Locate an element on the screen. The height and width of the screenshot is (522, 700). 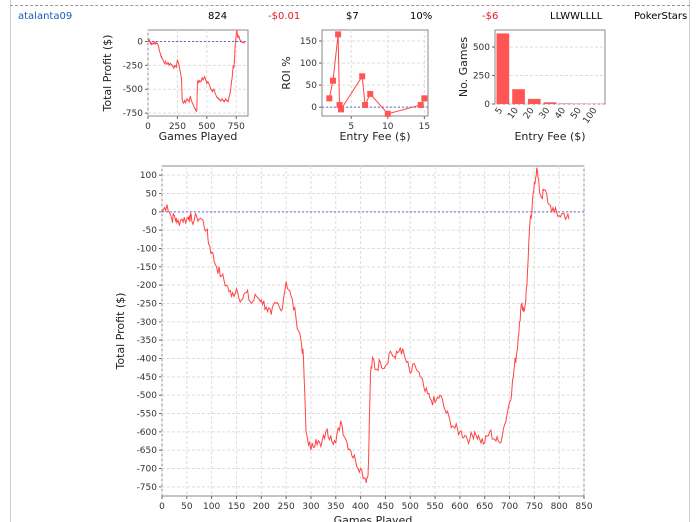
x-tick-label: 100 is located at coordinates (211, 507).